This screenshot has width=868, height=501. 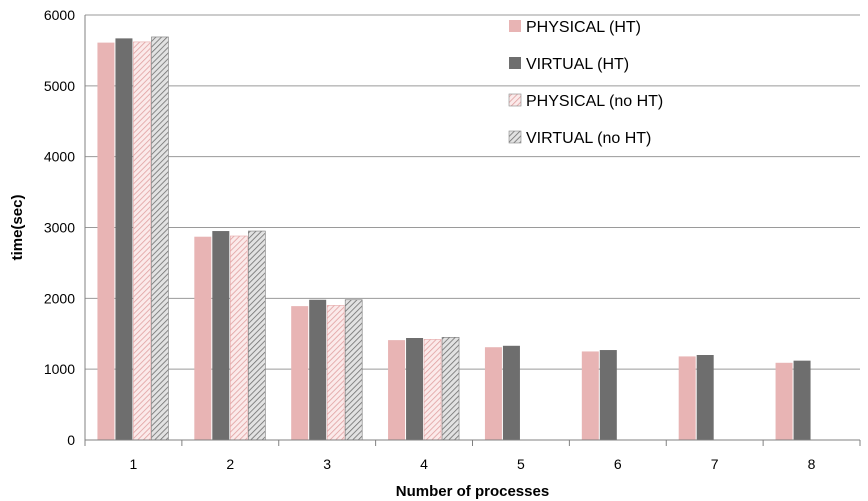 What do you see at coordinates (59, 369) in the screenshot?
I see `y-tick-label: 1000` at bounding box center [59, 369].